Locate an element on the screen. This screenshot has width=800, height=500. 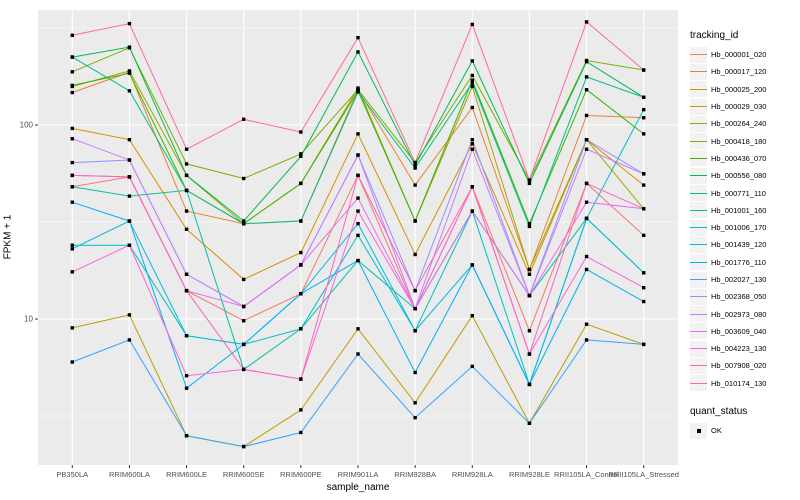
x-tick-label: RRIM928LA is located at coordinates (472, 474).